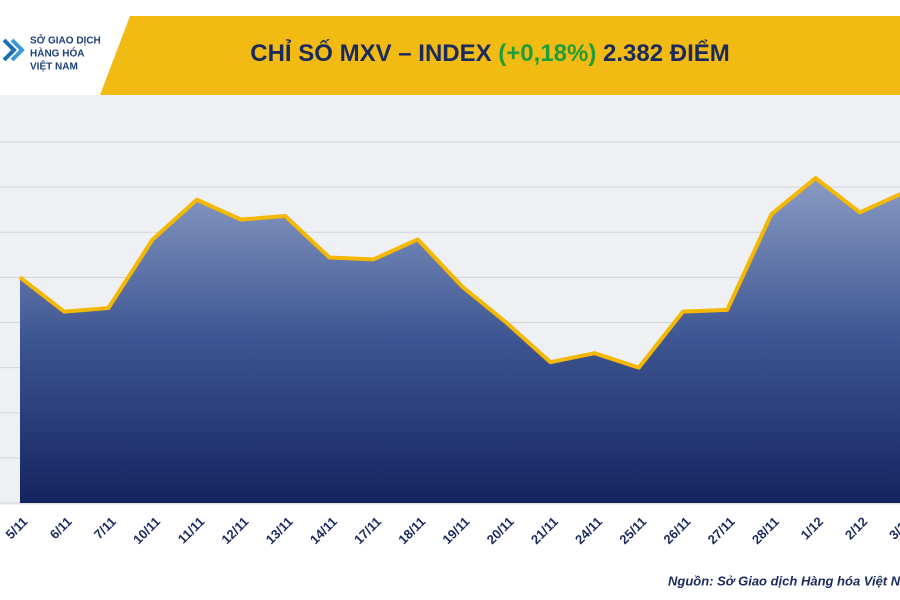 This screenshot has width=900, height=600. Describe the element at coordinates (784, 580) in the screenshot. I see `source-note: Nguồn: Sở Giao dịch Hàng hóa Việt Nam` at that location.